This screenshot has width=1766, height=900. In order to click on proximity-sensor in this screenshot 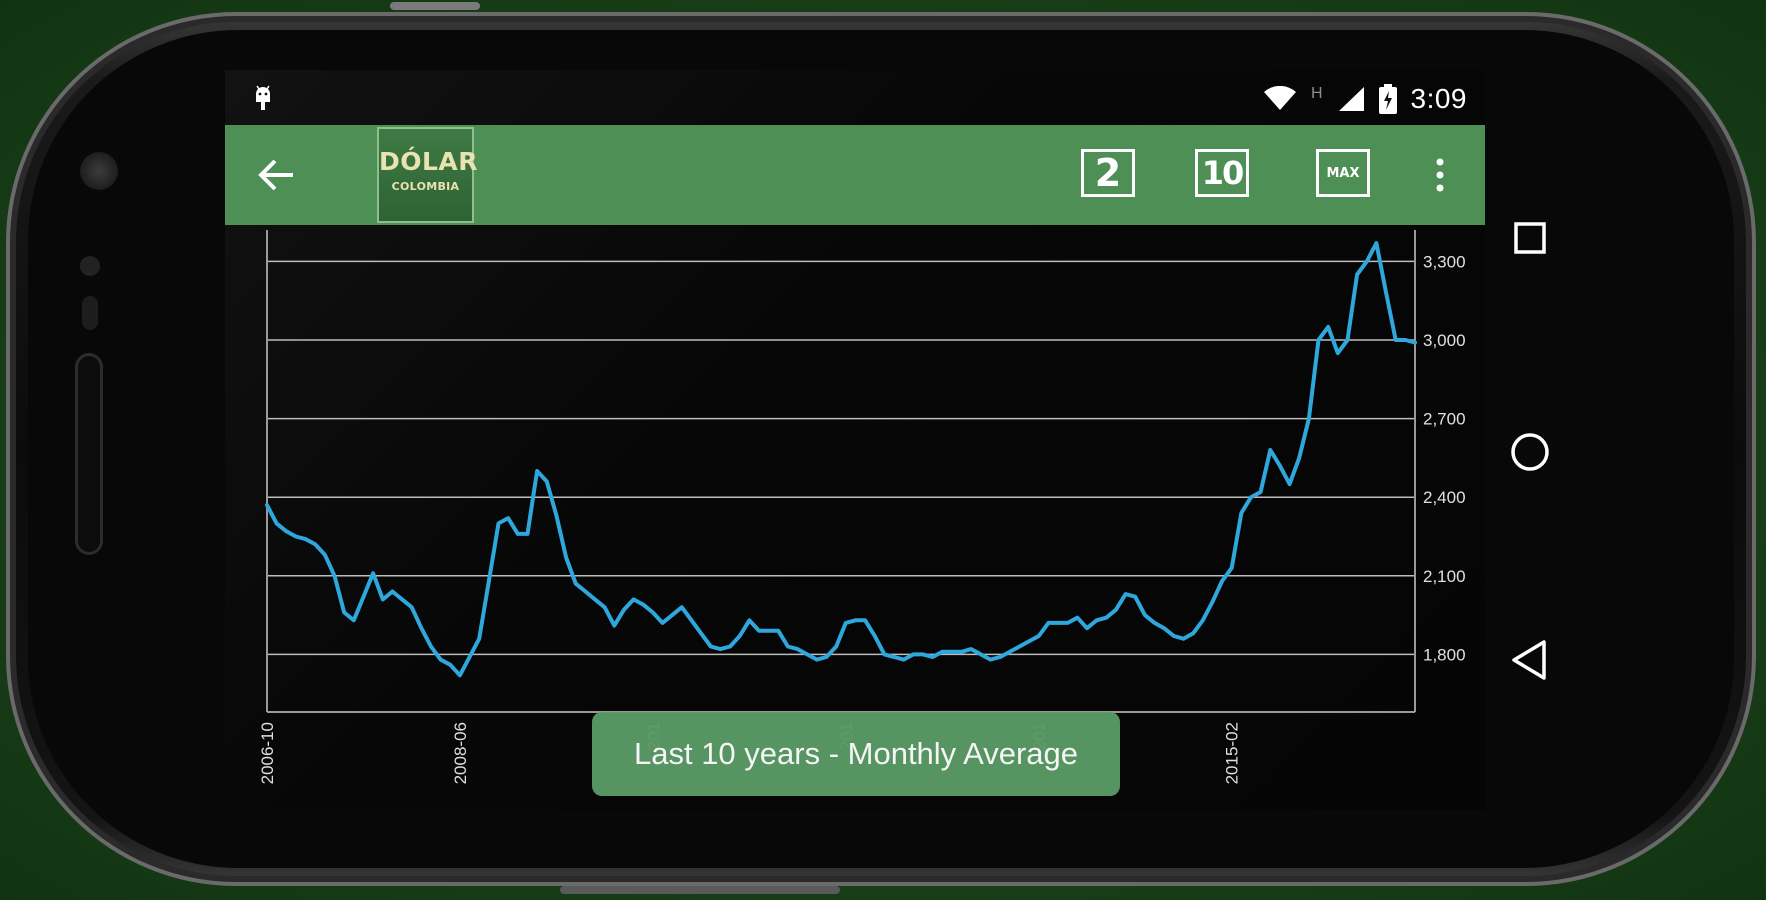, I will do `click(90, 266)`.